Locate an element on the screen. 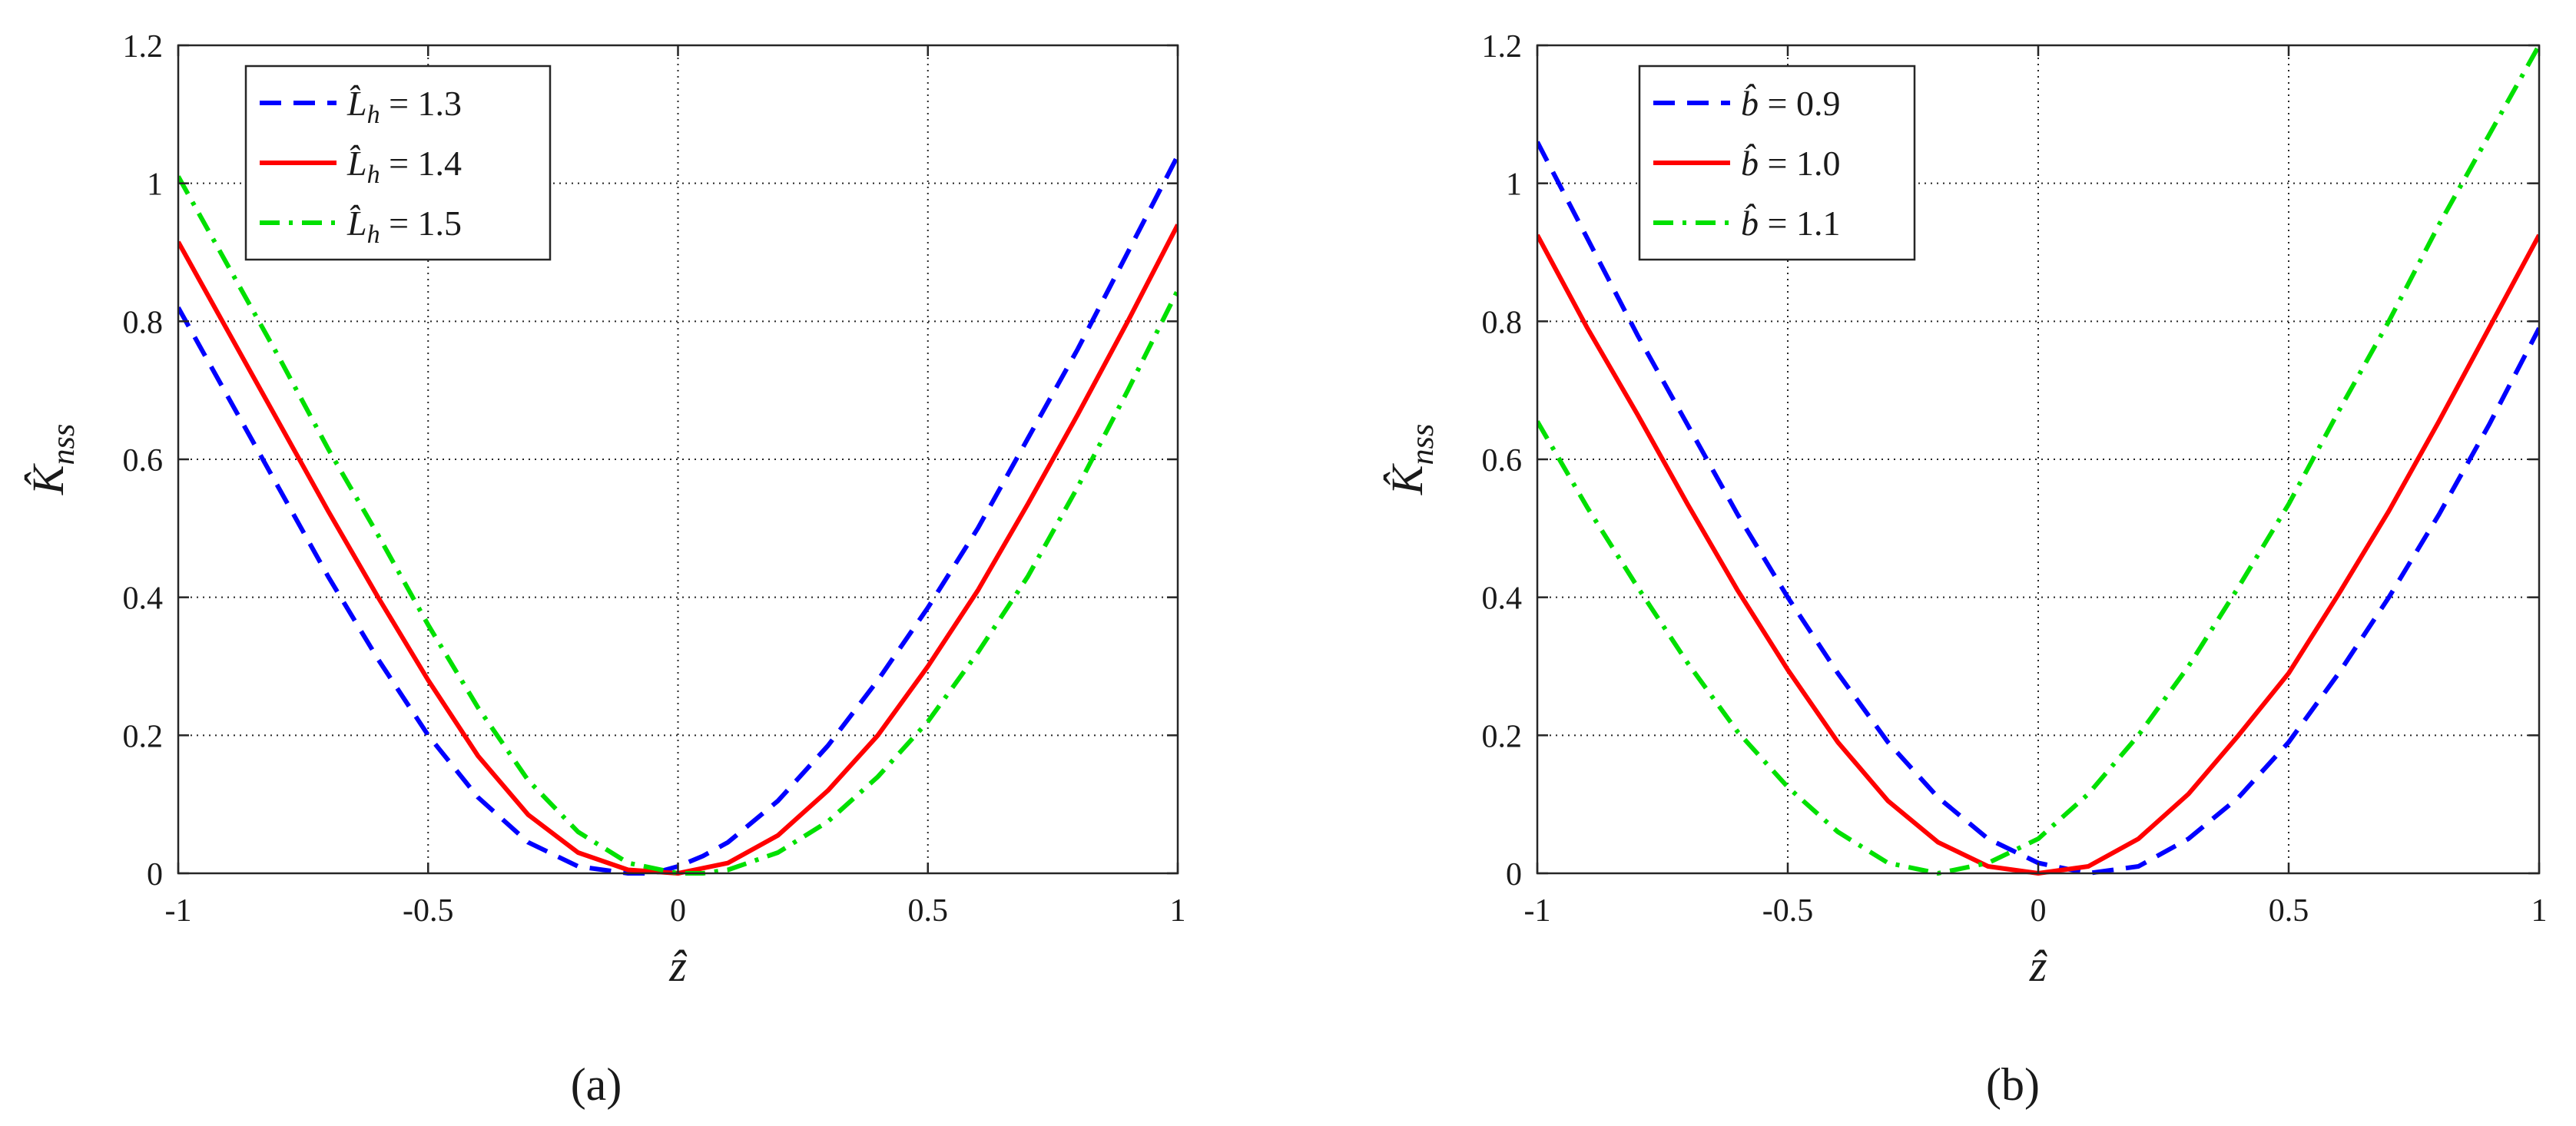 This screenshot has width=2576, height=1126. legend-value: = 1.3 is located at coordinates (421, 103).